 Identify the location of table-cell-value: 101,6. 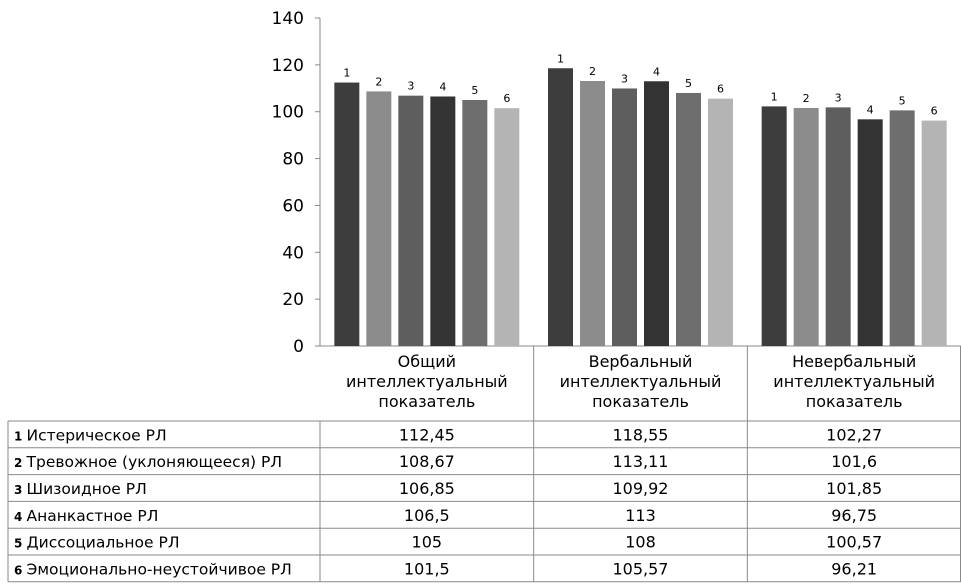
(854, 461).